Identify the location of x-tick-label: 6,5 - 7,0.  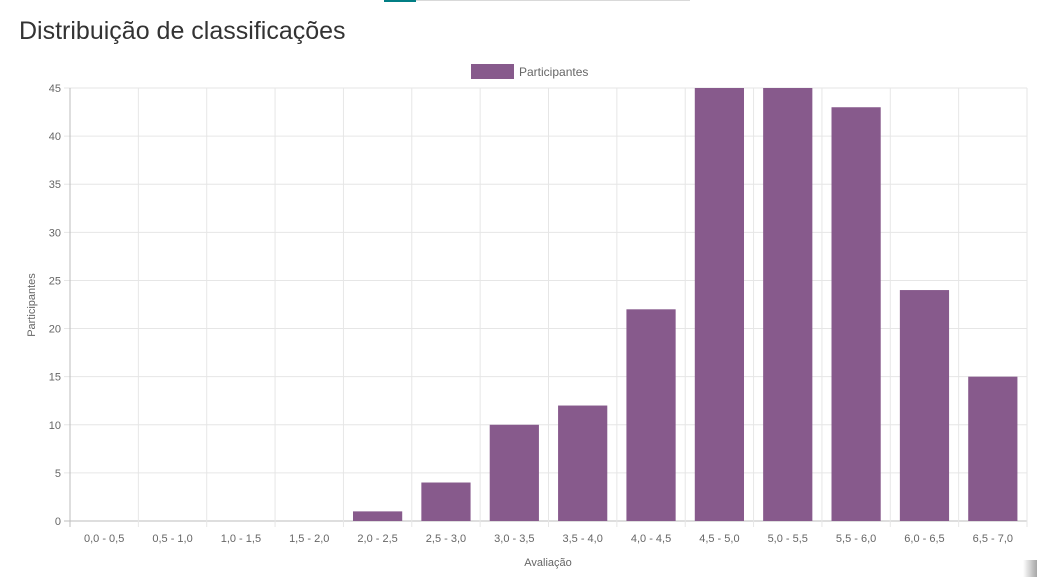
(993, 539).